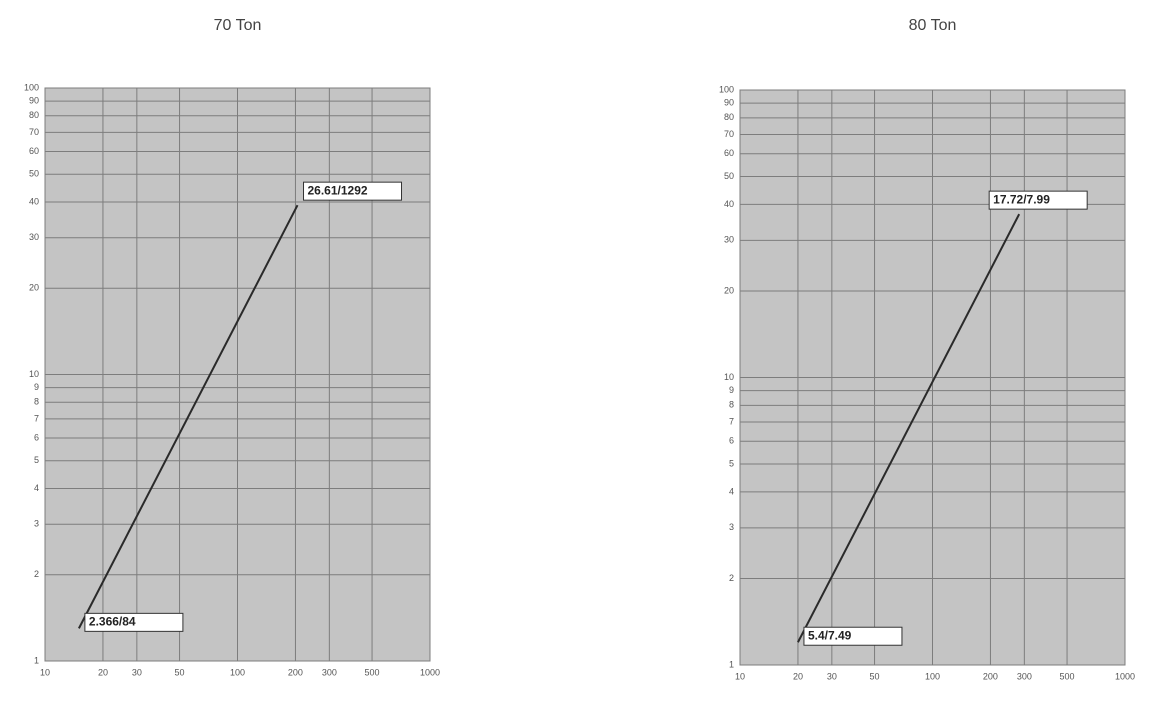 The width and height of the screenshot is (1170, 705). What do you see at coordinates (238, 25) in the screenshot?
I see `chart-title: 70 Ton` at bounding box center [238, 25].